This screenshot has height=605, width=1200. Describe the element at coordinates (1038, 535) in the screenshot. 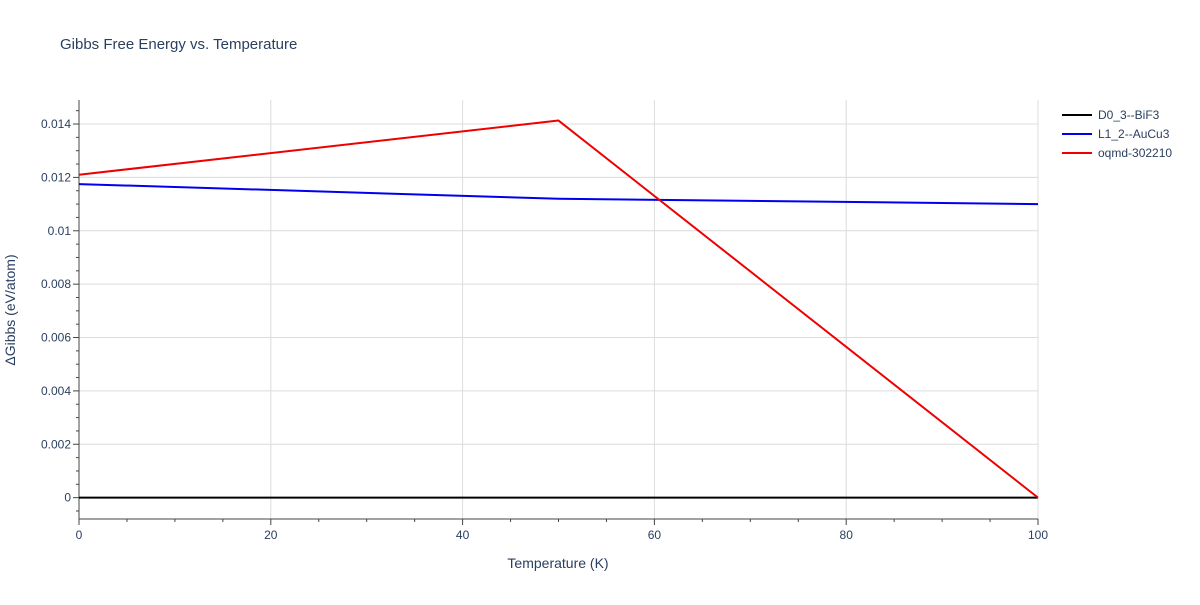

I see `x-tick-label: 100` at that location.